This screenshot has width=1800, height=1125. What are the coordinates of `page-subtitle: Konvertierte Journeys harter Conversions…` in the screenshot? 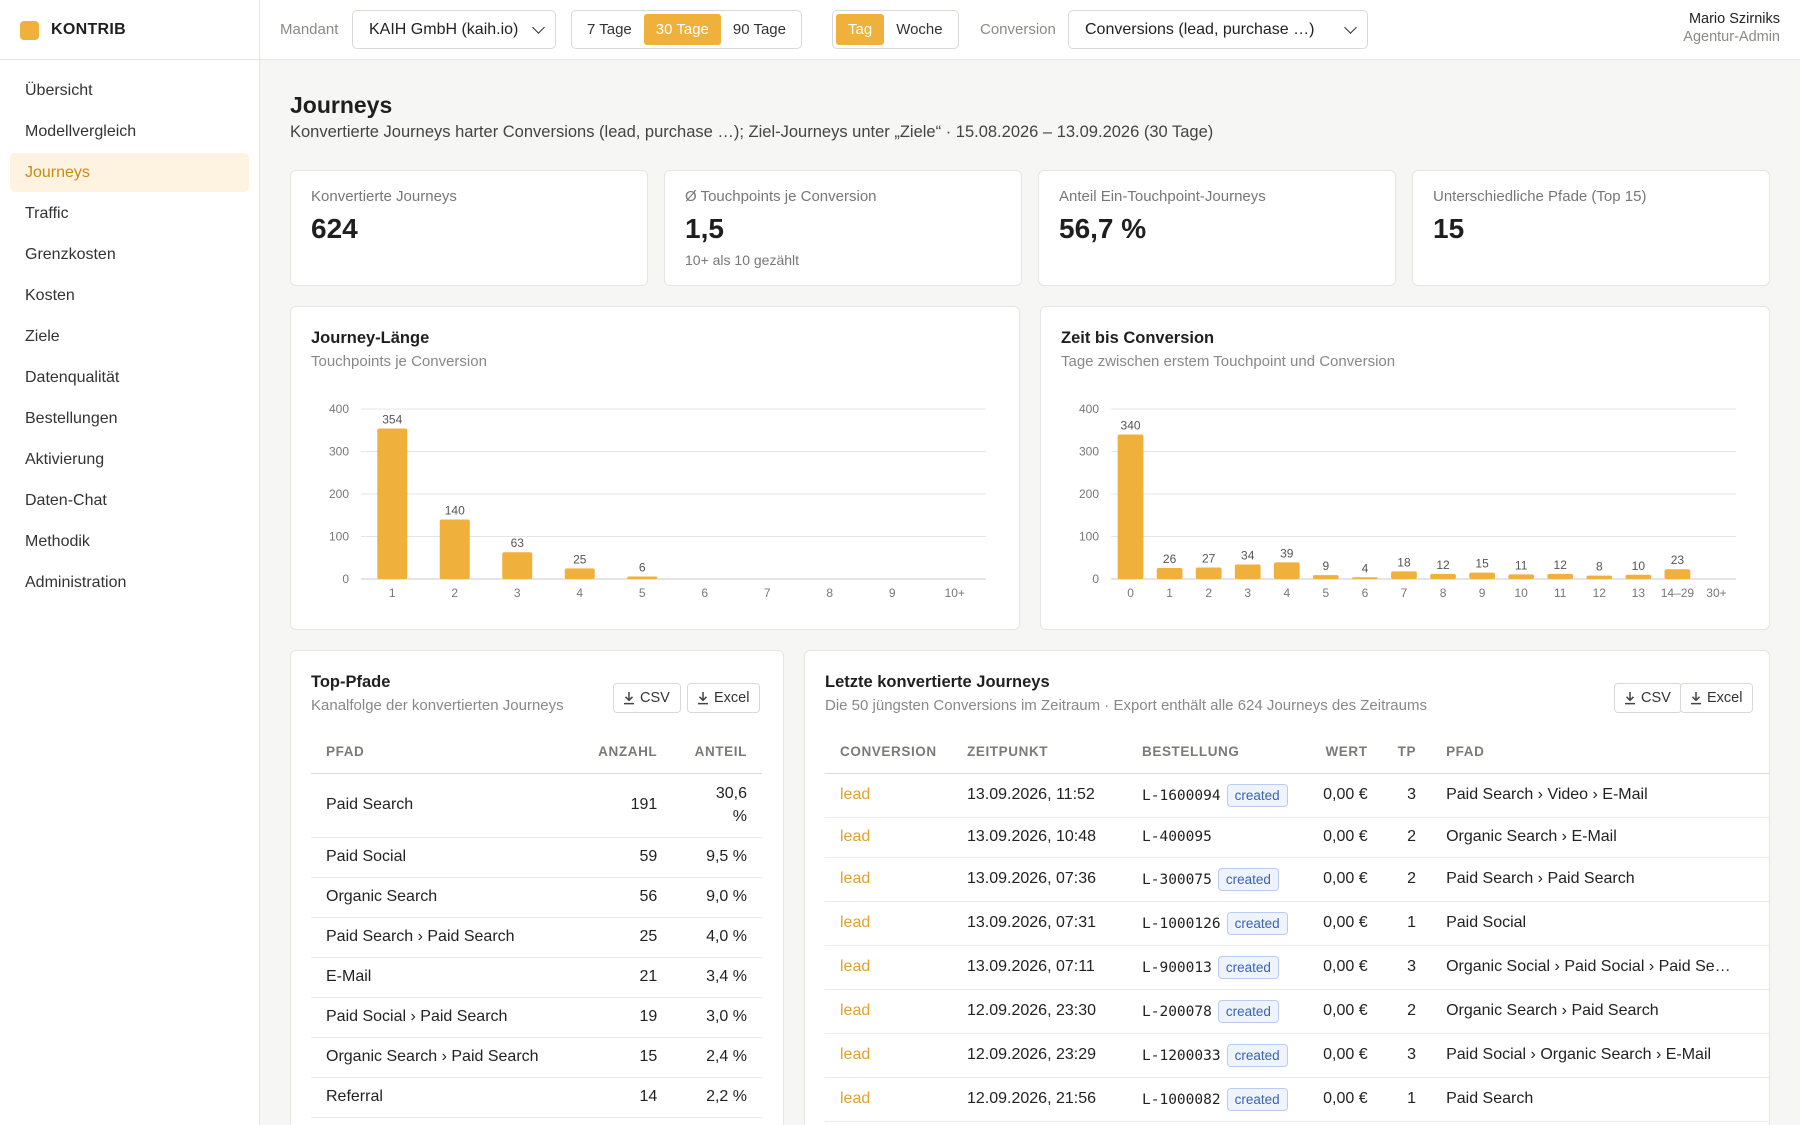 It's located at (752, 132).